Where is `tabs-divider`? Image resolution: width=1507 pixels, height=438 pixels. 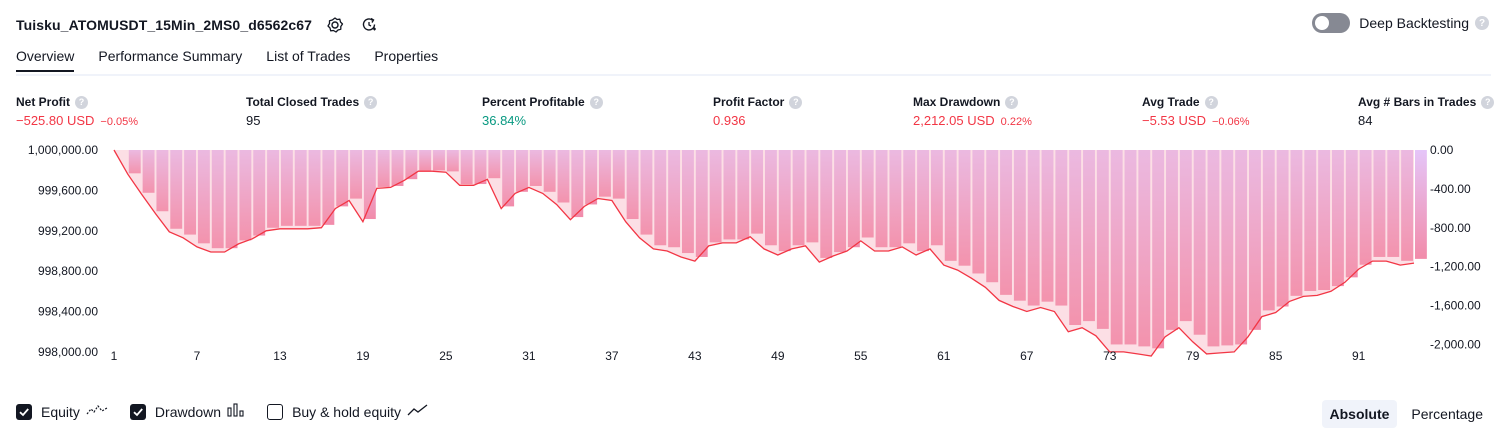
tabs-divider is located at coordinates (753, 75).